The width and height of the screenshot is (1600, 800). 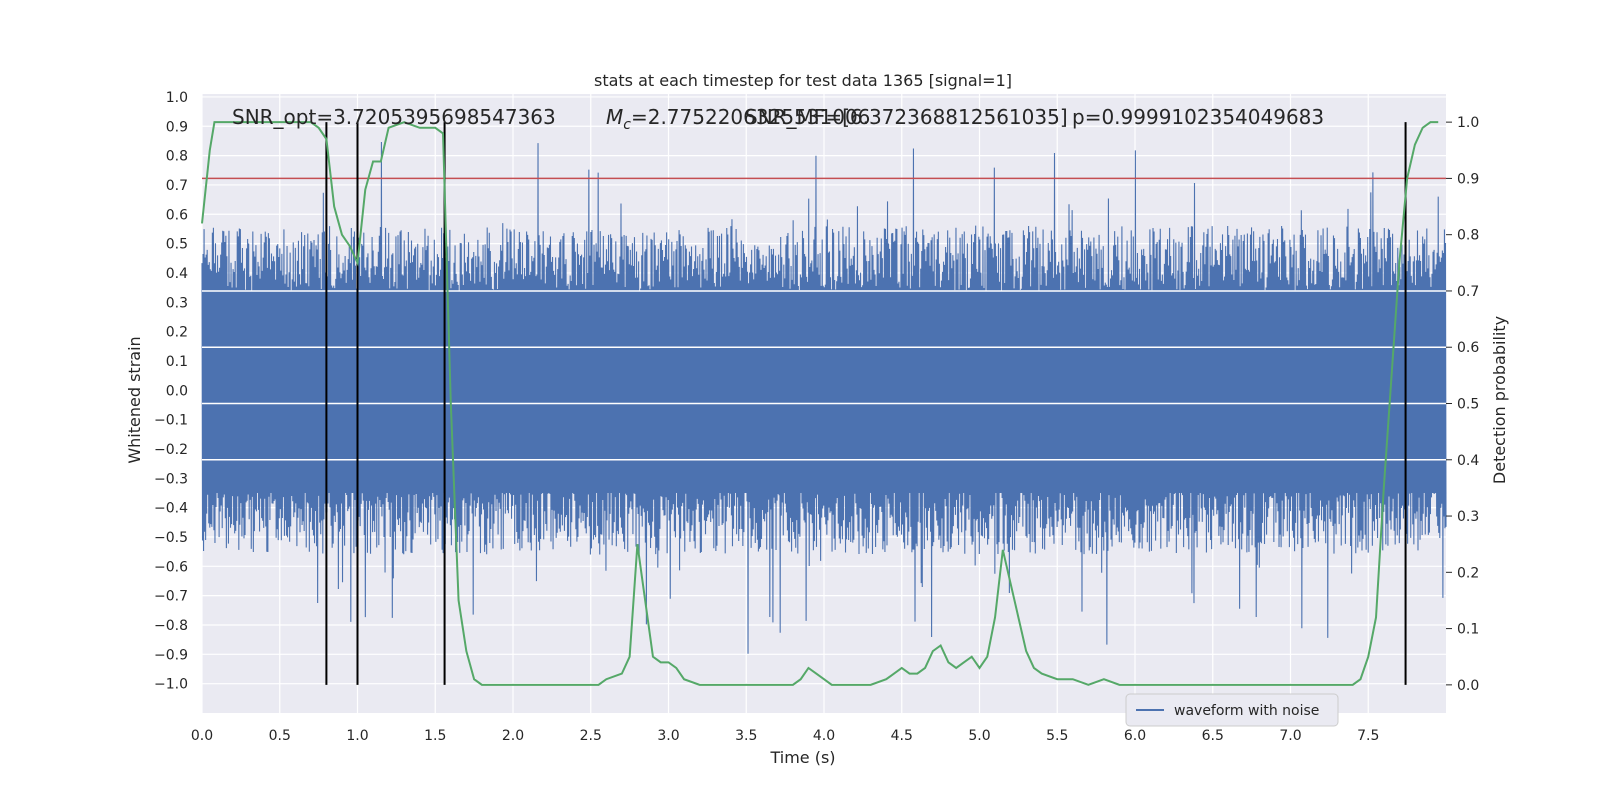 I want to click on legend-box, so click(x=1232, y=710).